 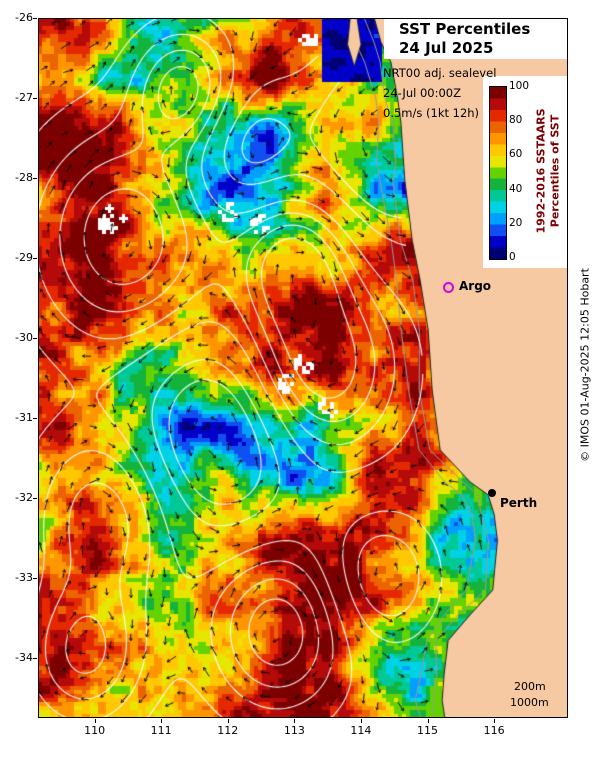 I want to click on argo-float-marker, so click(x=448, y=287).